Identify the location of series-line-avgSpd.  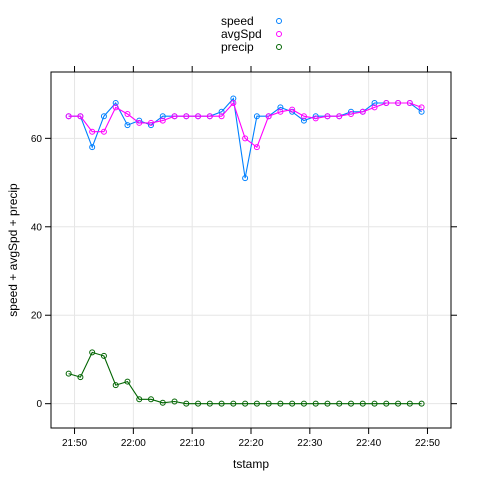
(245, 125).